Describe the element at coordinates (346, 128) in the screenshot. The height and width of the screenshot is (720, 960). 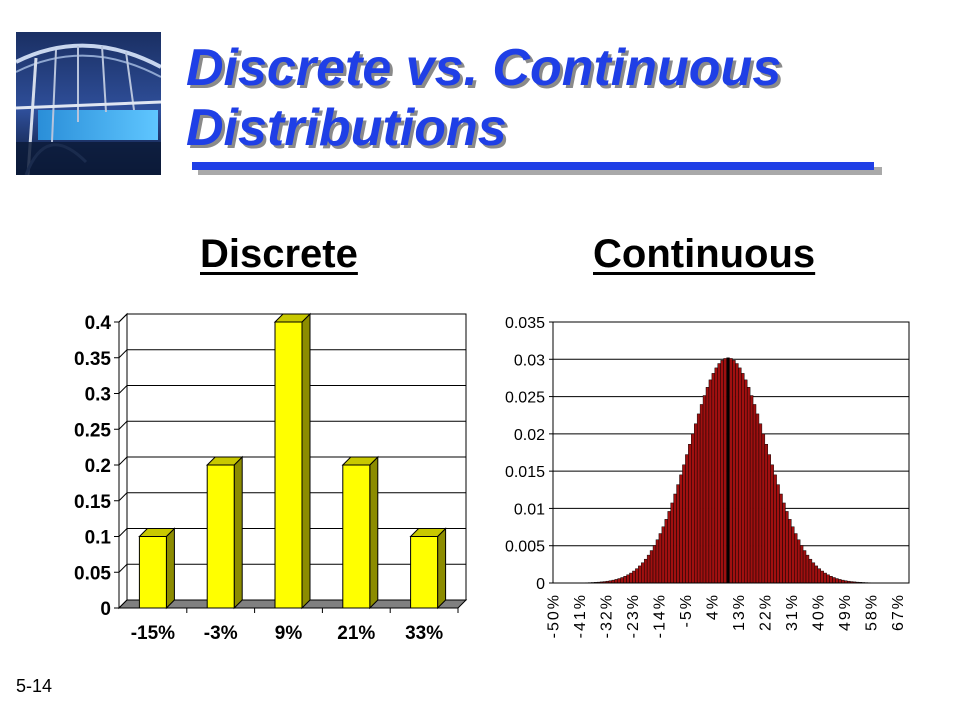
I see `slide-title-line-2: Distributions` at that location.